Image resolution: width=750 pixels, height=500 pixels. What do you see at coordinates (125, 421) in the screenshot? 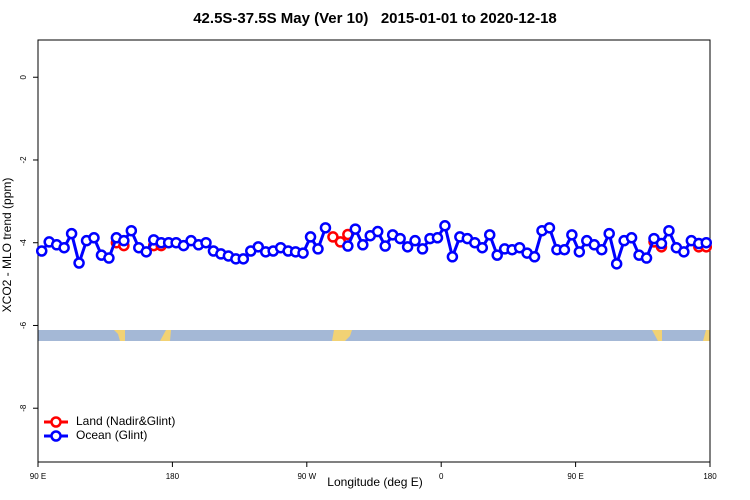
I see `legend-label: Land (Nadir&Glint)` at bounding box center [125, 421].